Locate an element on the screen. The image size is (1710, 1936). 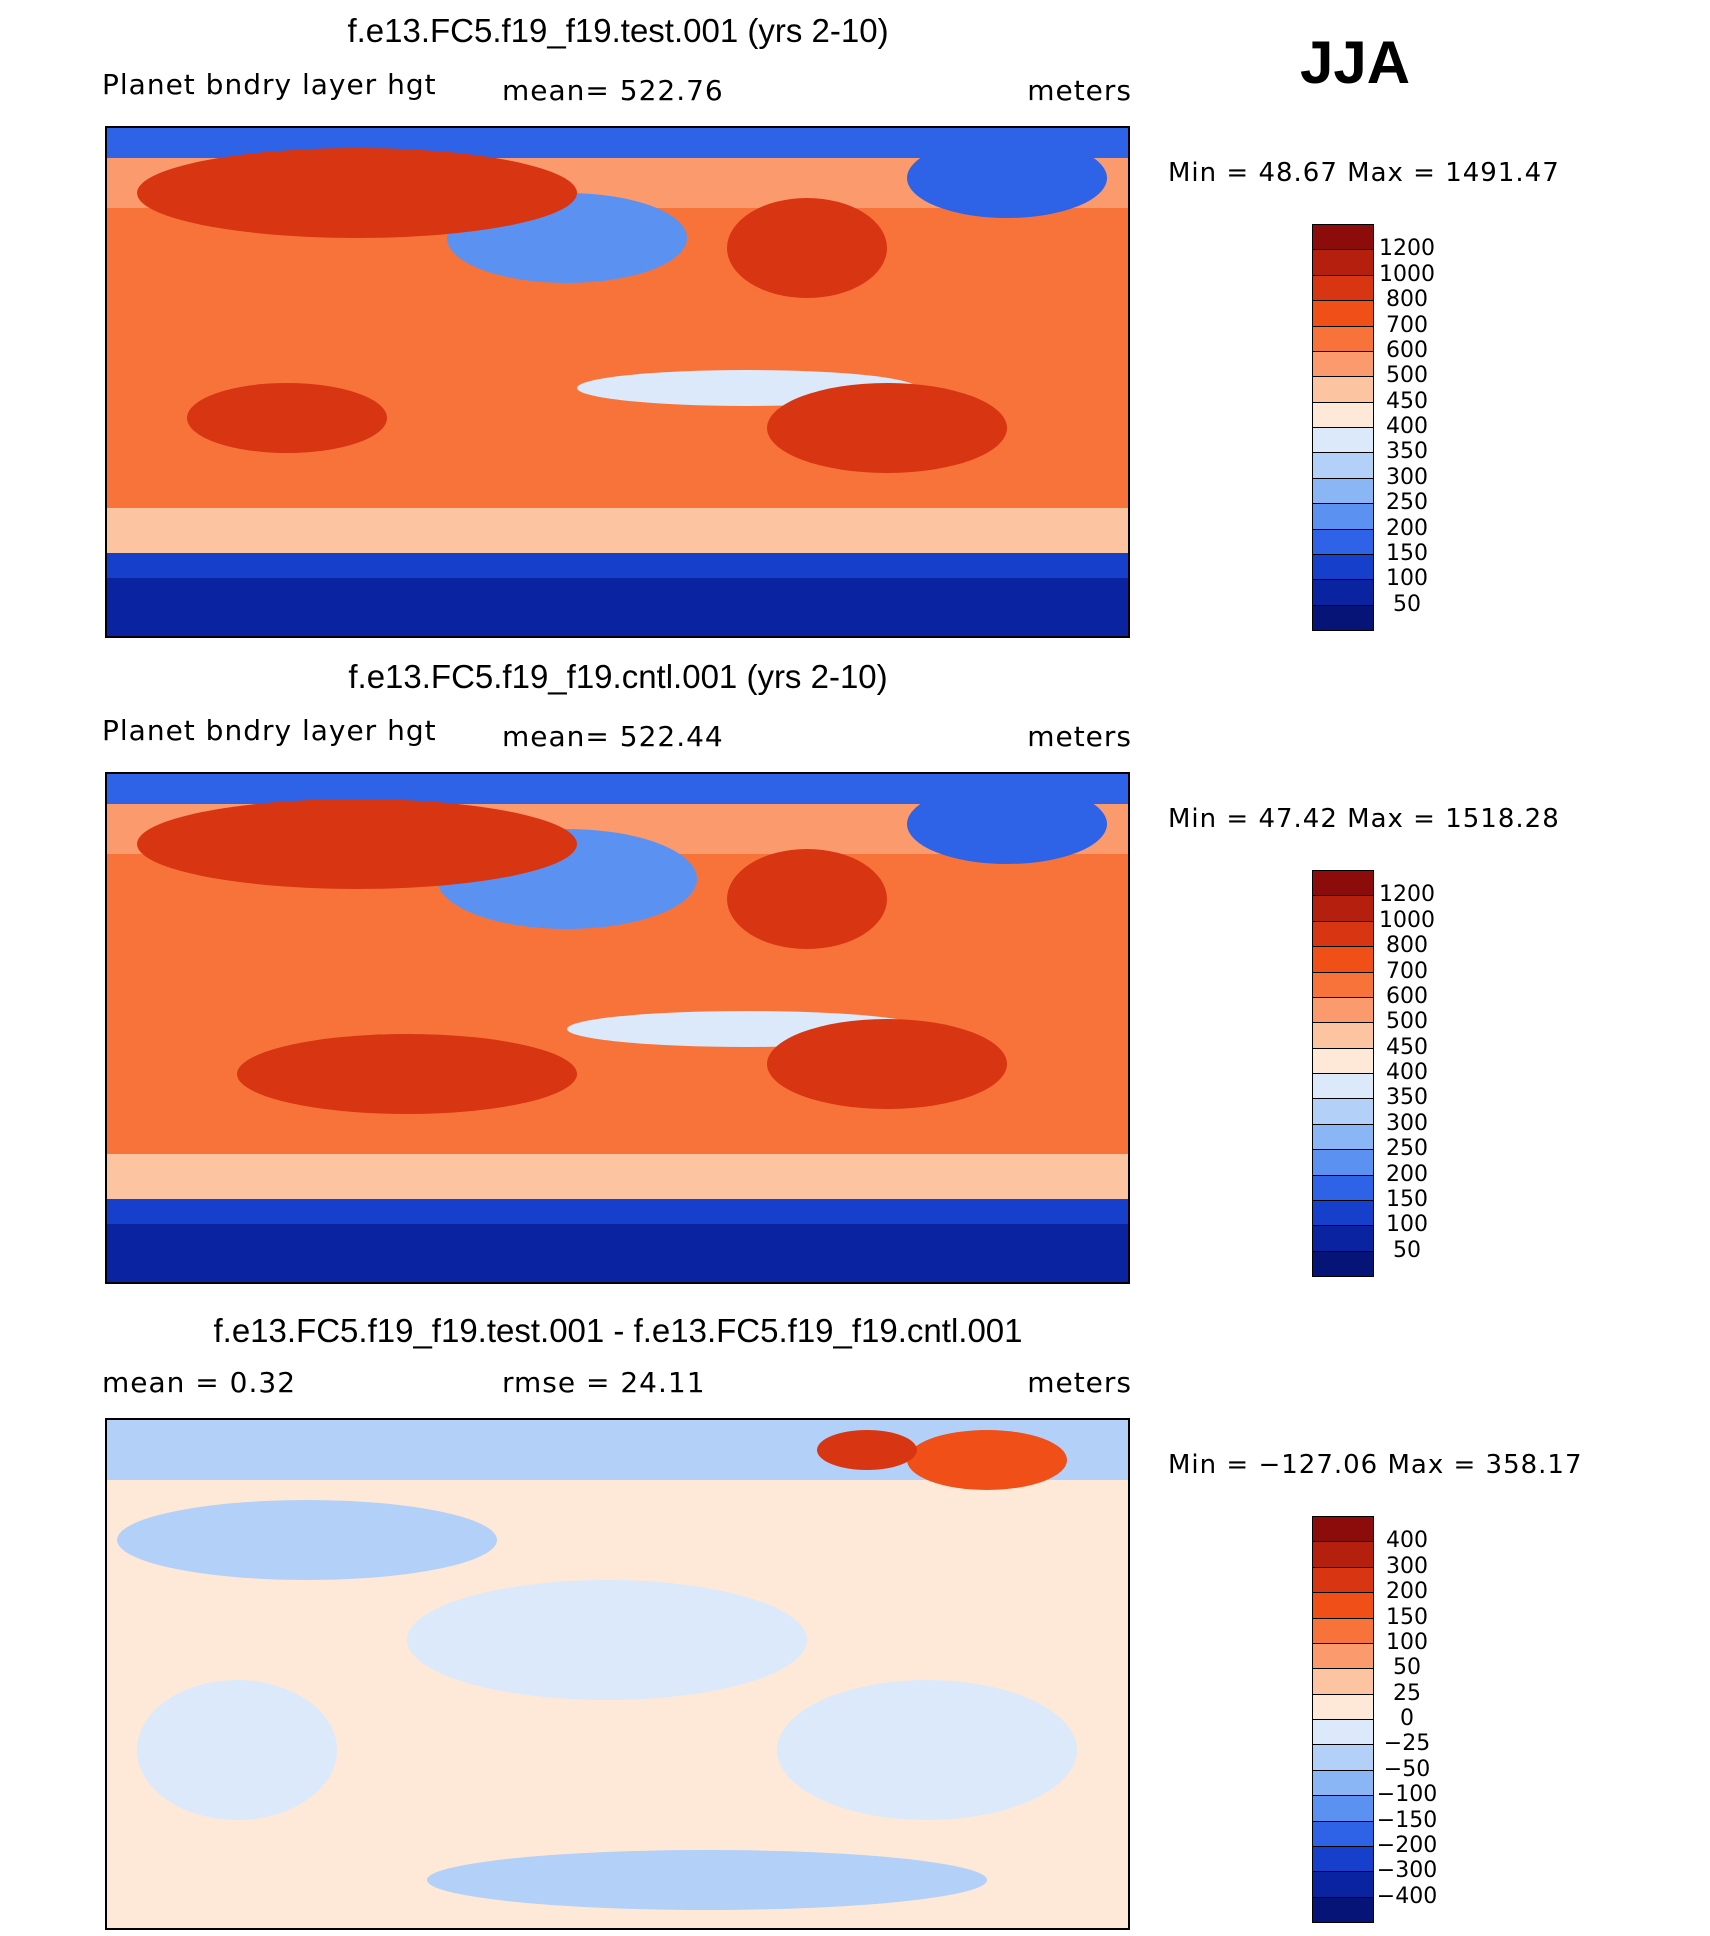
panel-2-min-max: Min = 47.42 Max = 1518.28 is located at coordinates (1364, 819).